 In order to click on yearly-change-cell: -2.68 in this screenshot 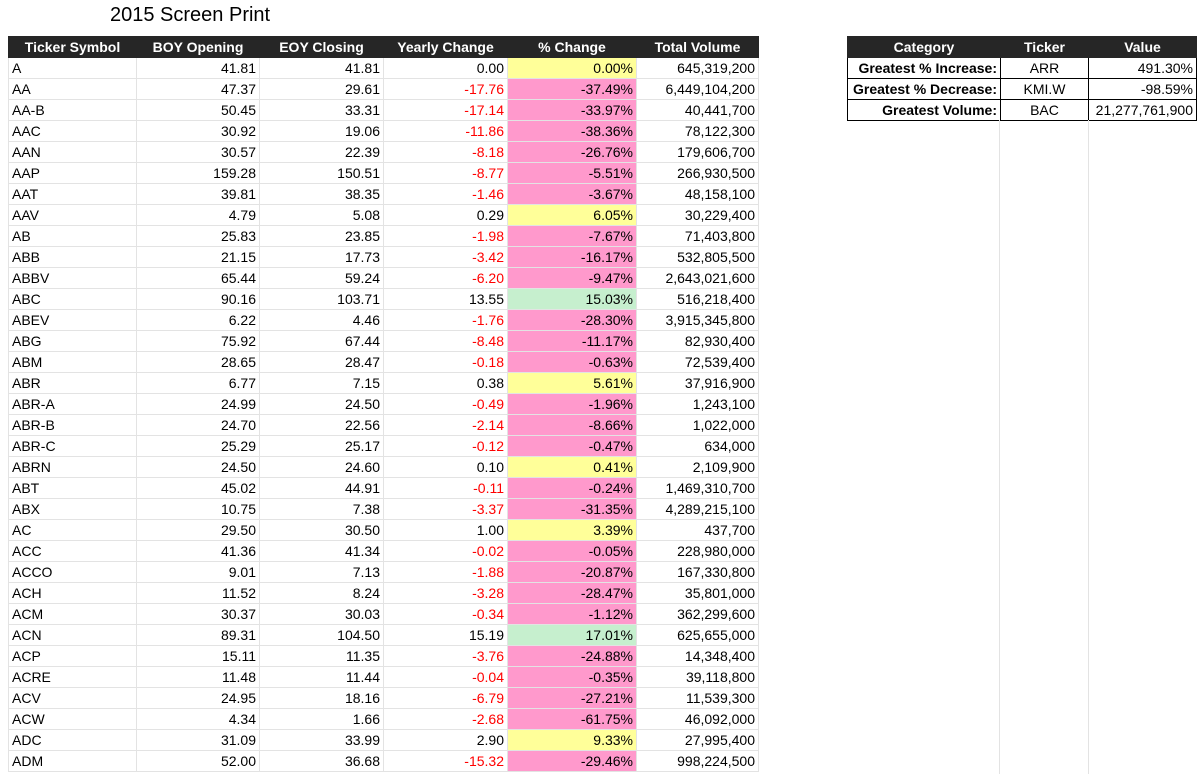, I will do `click(445, 719)`.